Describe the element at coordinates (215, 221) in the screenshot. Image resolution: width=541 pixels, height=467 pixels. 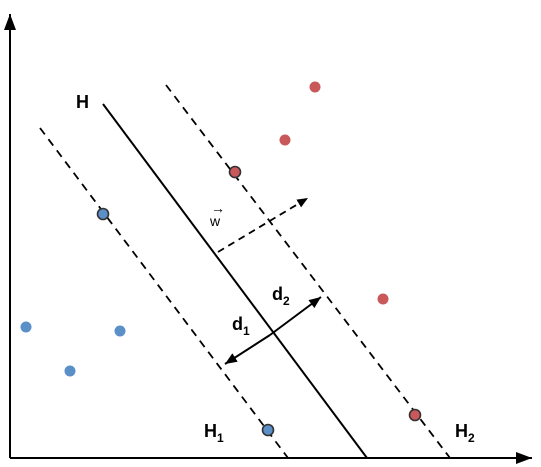
I see `label-w: w` at that location.